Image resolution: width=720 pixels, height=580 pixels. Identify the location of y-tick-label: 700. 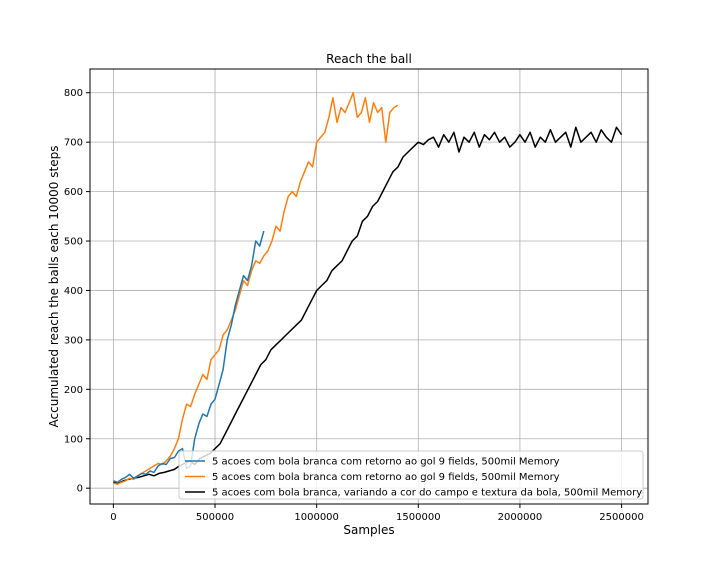
(73, 143).